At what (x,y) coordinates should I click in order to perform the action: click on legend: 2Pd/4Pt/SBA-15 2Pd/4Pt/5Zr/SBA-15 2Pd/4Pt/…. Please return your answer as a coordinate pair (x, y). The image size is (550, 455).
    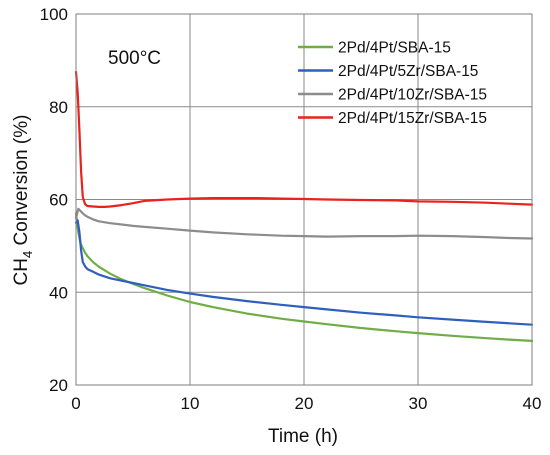
    Looking at the image, I should click on (392, 83).